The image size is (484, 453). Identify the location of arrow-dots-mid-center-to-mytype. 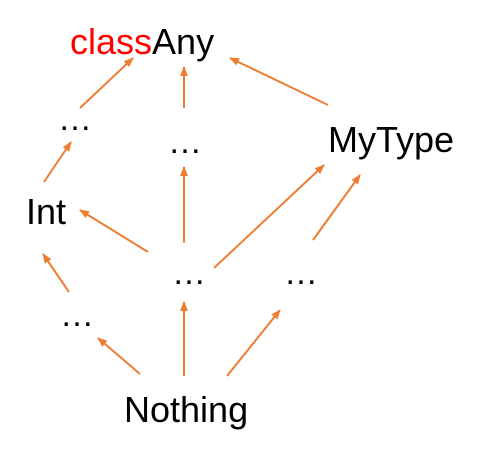
(269, 216).